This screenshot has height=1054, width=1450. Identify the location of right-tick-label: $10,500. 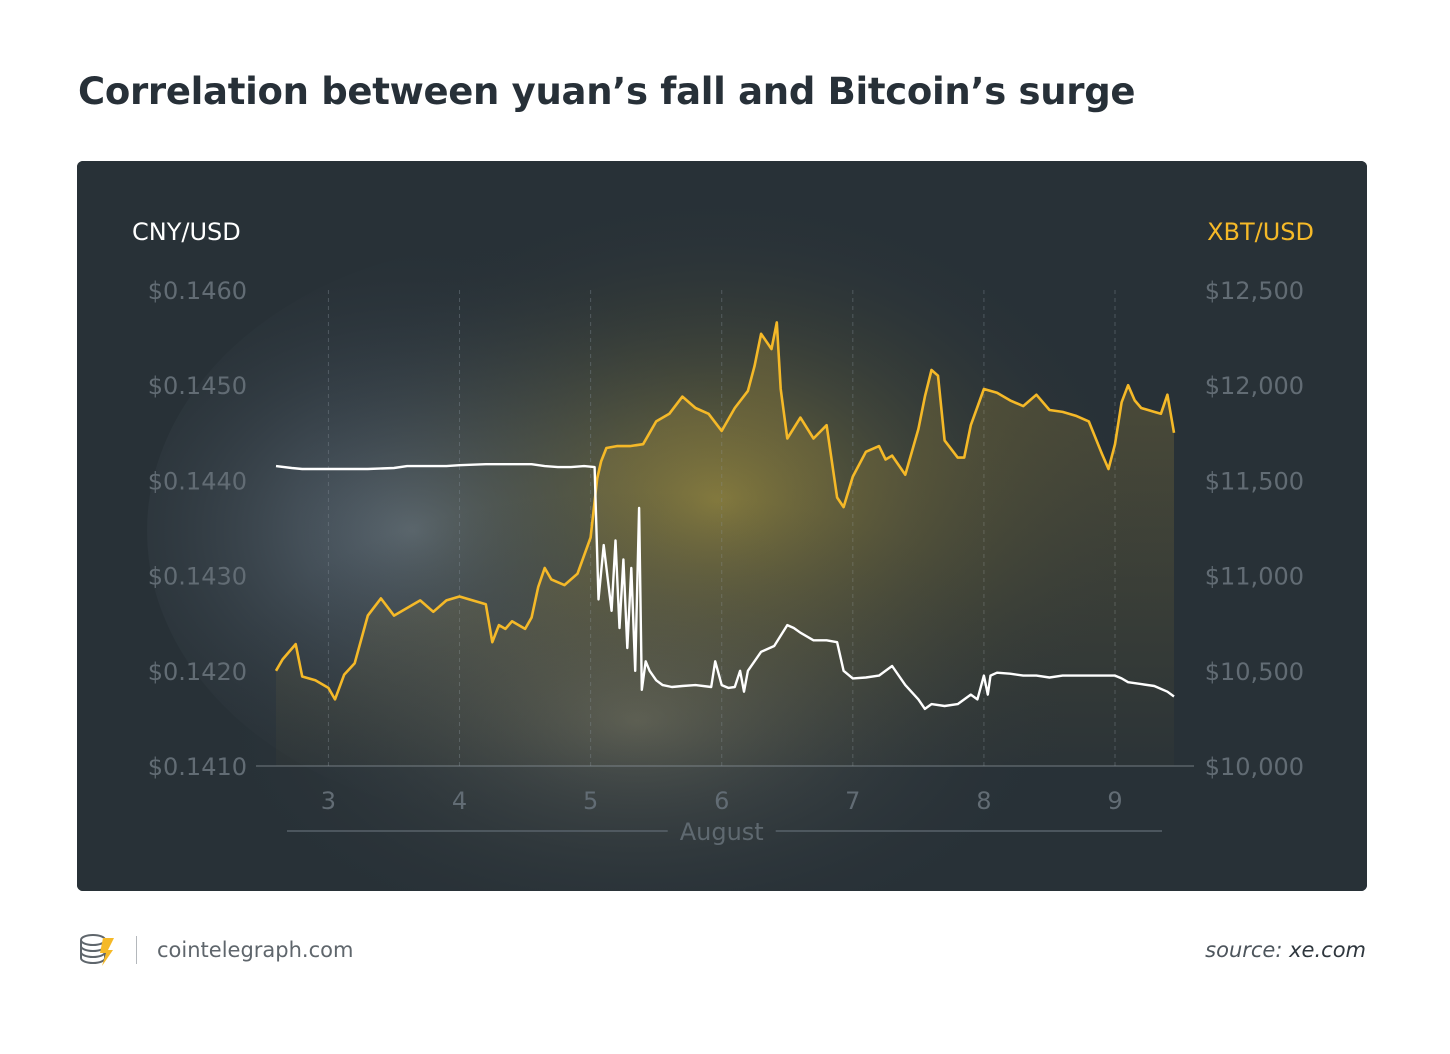
(1254, 672).